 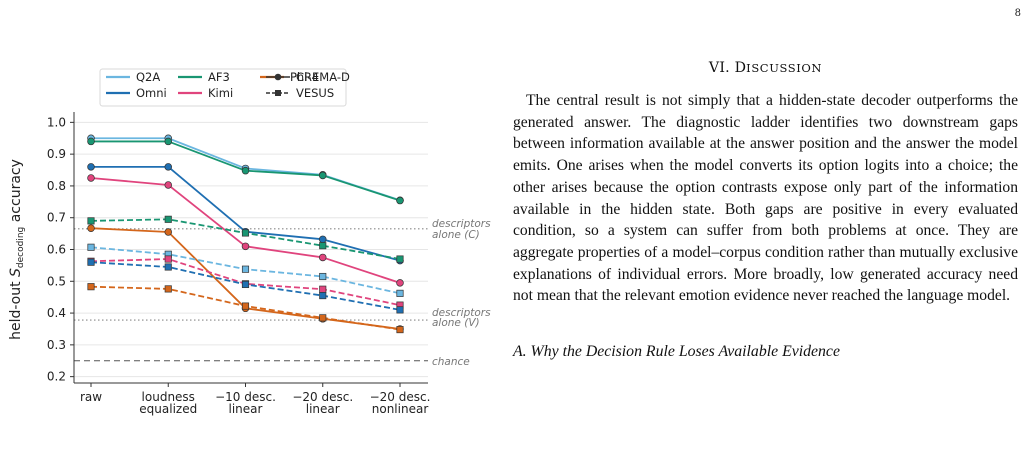 I want to click on x-tick-label: −10 desc., so click(x=245, y=397).